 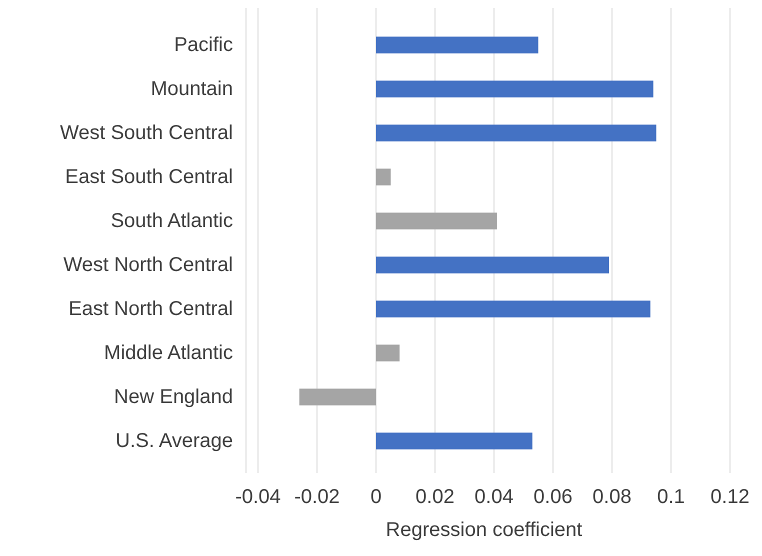 I want to click on y-tick-label: Pacific, so click(x=203, y=45).